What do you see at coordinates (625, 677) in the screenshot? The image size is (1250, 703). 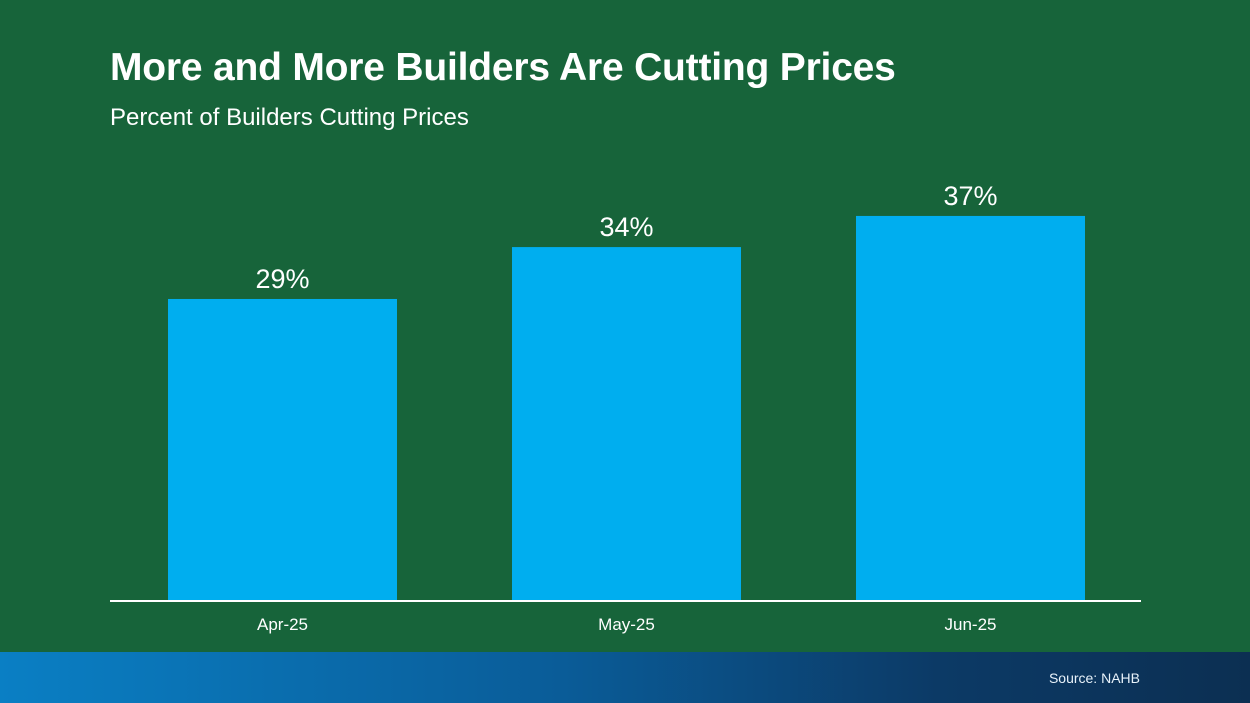 I see `footer-band: Source: NAHB` at bounding box center [625, 677].